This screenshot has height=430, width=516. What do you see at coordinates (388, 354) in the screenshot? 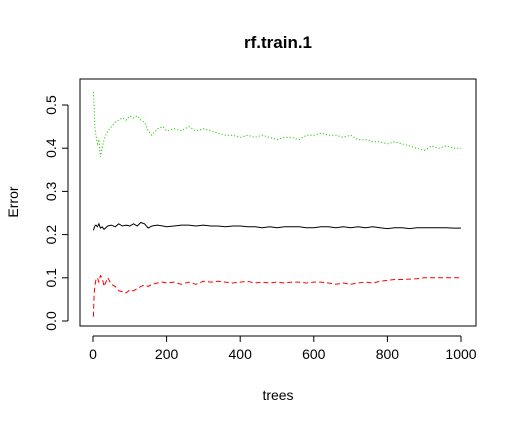
I see `x-tick-label: 800` at bounding box center [388, 354].